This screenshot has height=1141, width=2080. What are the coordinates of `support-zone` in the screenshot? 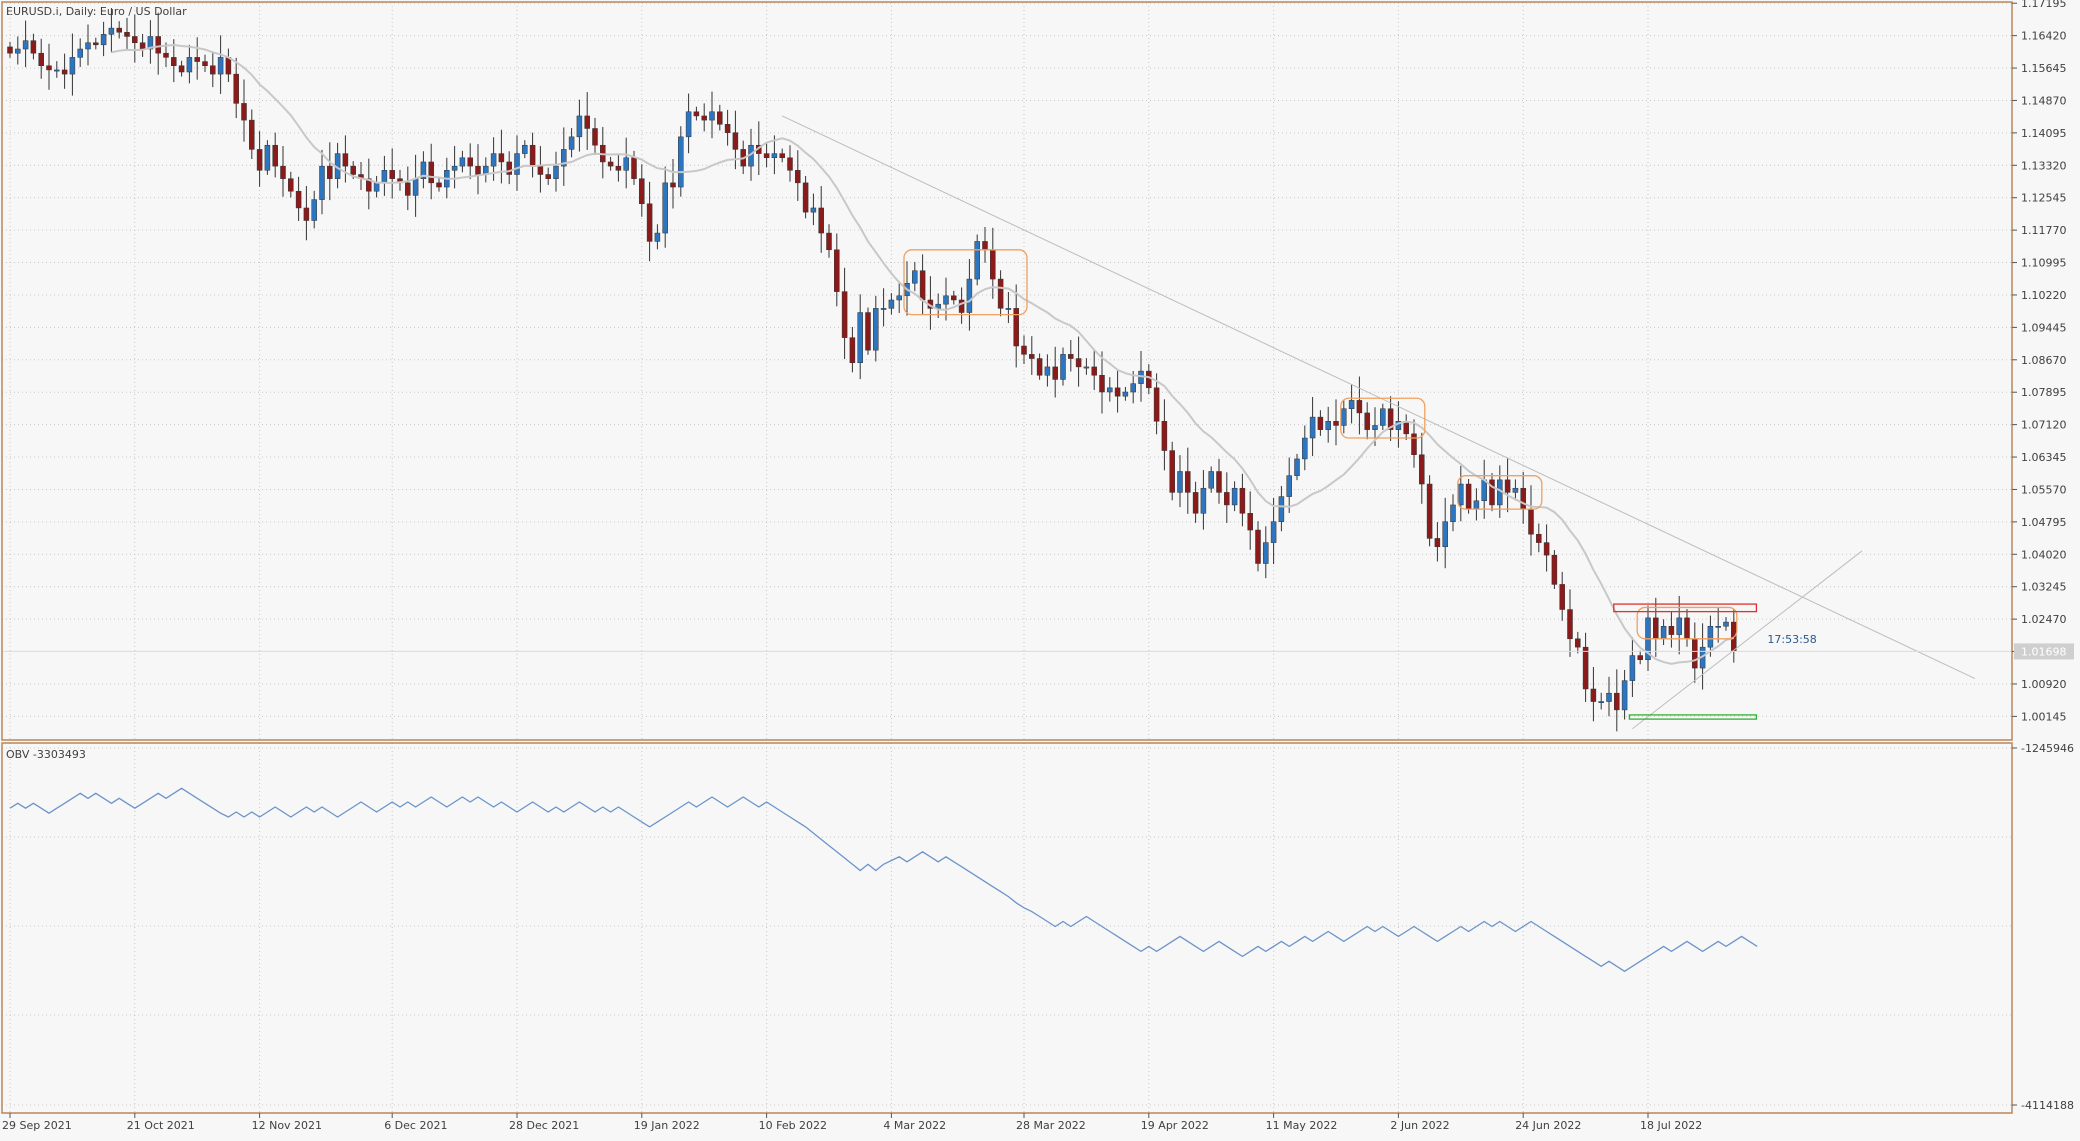 It's located at (1693, 717).